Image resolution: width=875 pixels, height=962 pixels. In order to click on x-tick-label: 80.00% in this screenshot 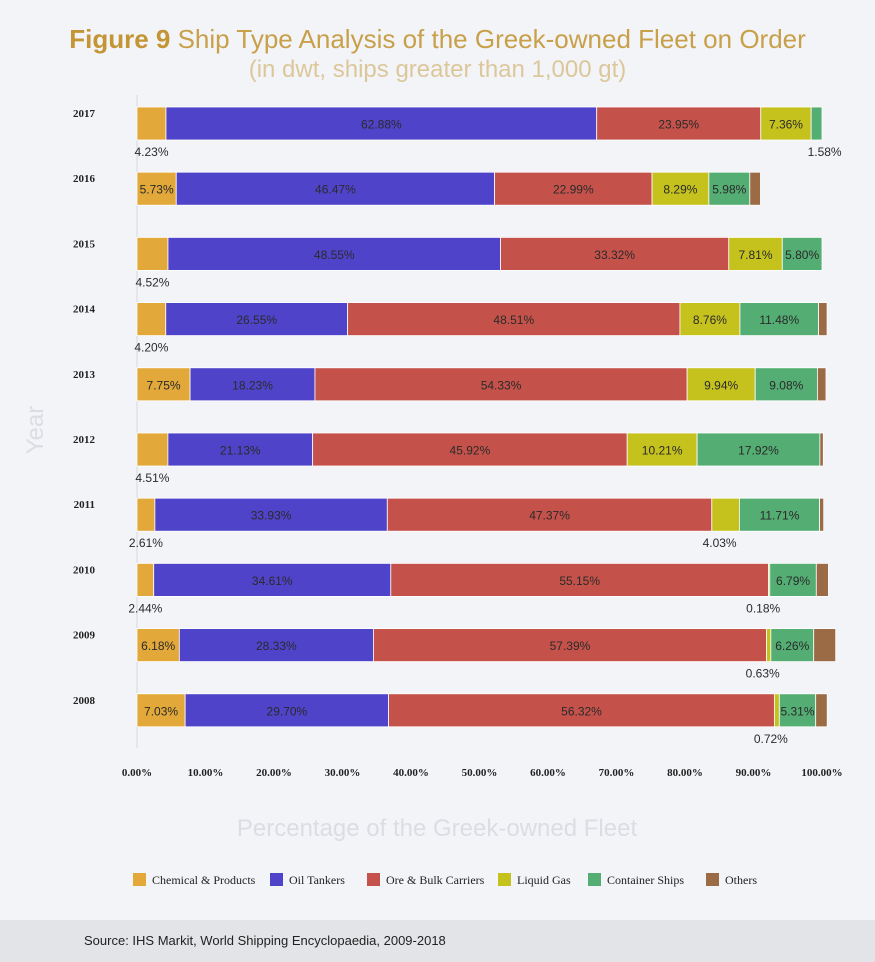, I will do `click(685, 773)`.